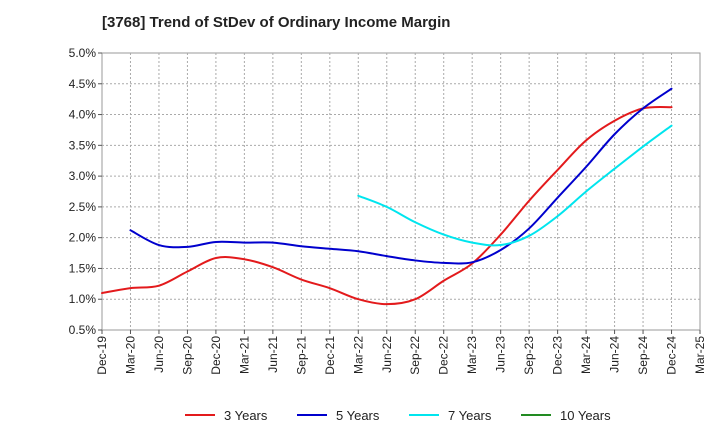 This screenshot has width=720, height=440. What do you see at coordinates (85, 191) in the screenshot?
I see `y-axis-ticks: 0.5% 1.0% 1.5% 2.0% 2.5% 3.0% 3.5% 4.0% 4.5% 5.0%` at bounding box center [85, 191].